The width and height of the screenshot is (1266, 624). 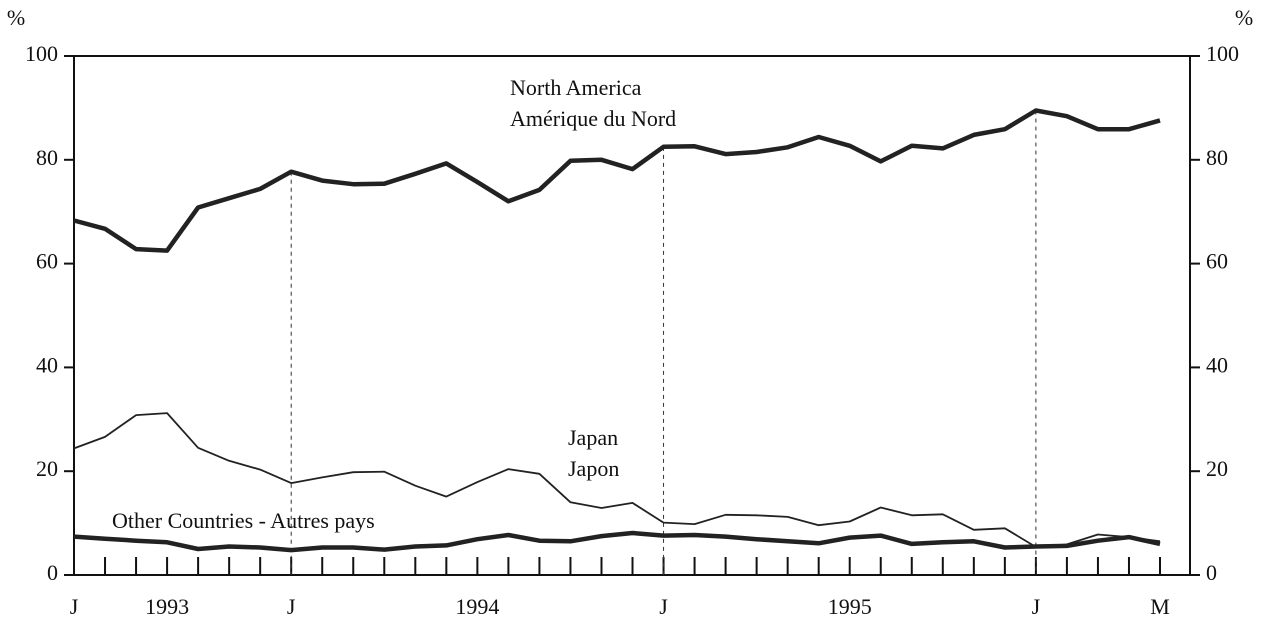 What do you see at coordinates (1217, 157) in the screenshot?
I see `y-tick-label-right: 80` at bounding box center [1217, 157].